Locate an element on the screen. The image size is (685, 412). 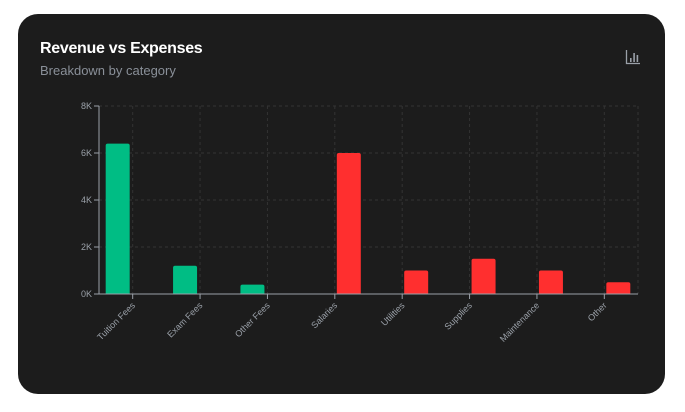
y-tick-label: 0K is located at coordinates (86, 294).